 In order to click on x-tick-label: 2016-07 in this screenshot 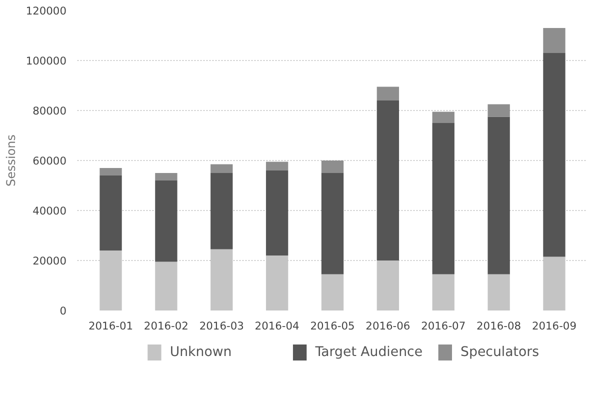, I will do `click(443, 326)`.